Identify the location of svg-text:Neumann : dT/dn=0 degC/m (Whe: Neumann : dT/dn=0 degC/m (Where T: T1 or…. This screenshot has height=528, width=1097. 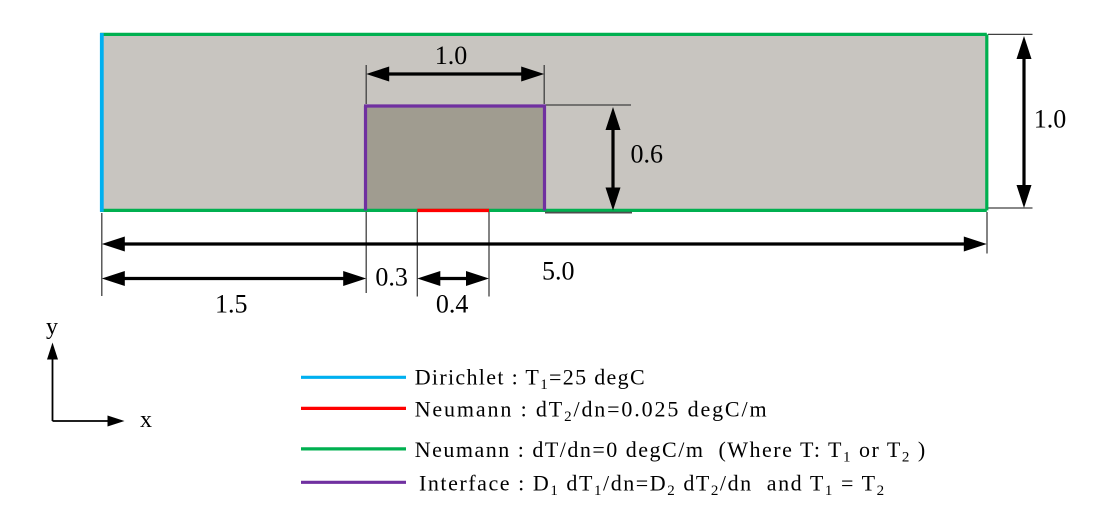
(671, 451).